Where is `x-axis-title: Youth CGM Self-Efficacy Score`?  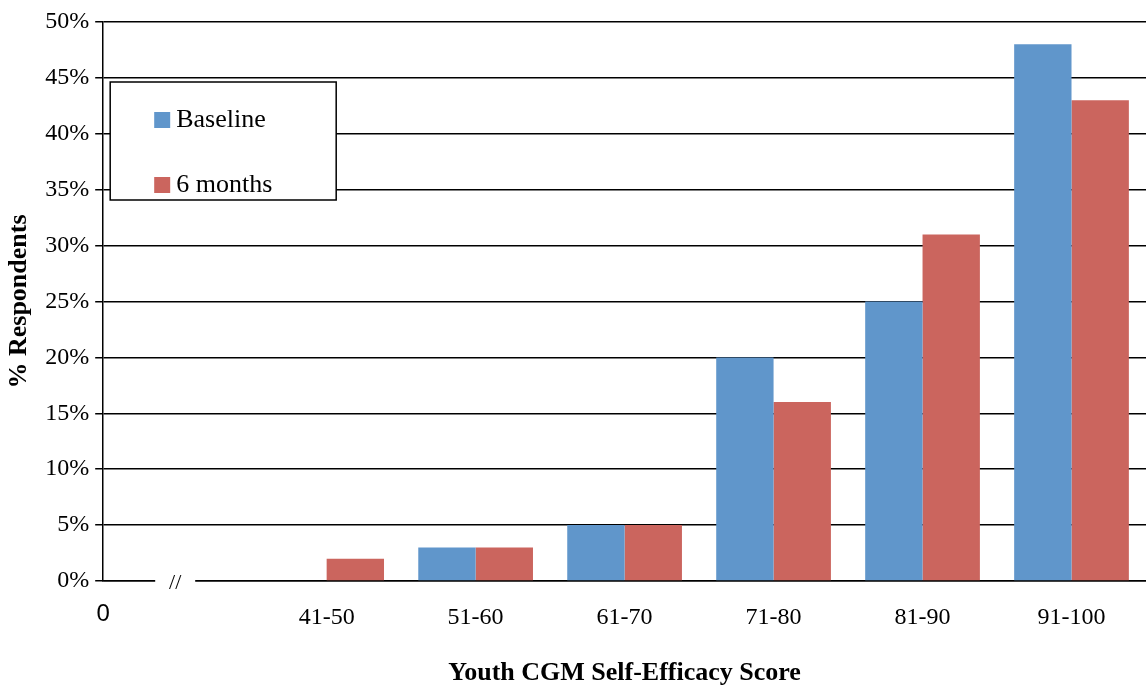
x-axis-title: Youth CGM Self-Efficacy Score is located at coordinates (624, 672).